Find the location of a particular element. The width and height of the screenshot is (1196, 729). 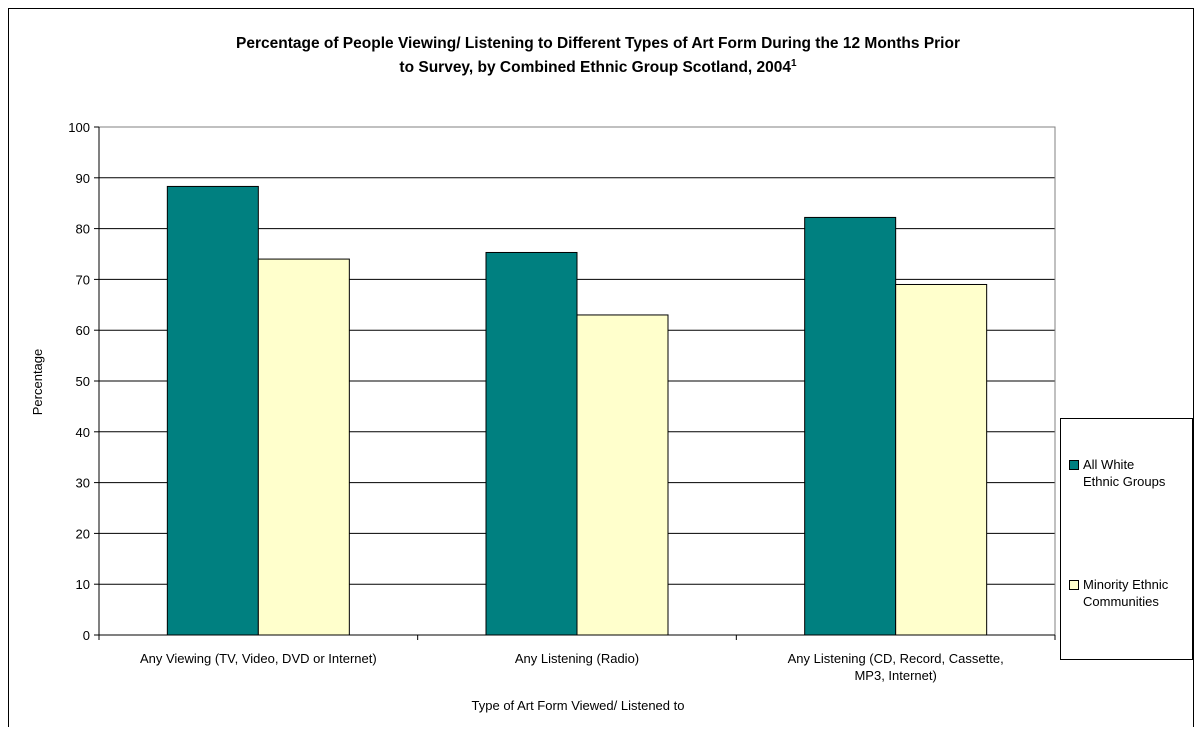

y-tick-label: 30 is located at coordinates (83, 483).